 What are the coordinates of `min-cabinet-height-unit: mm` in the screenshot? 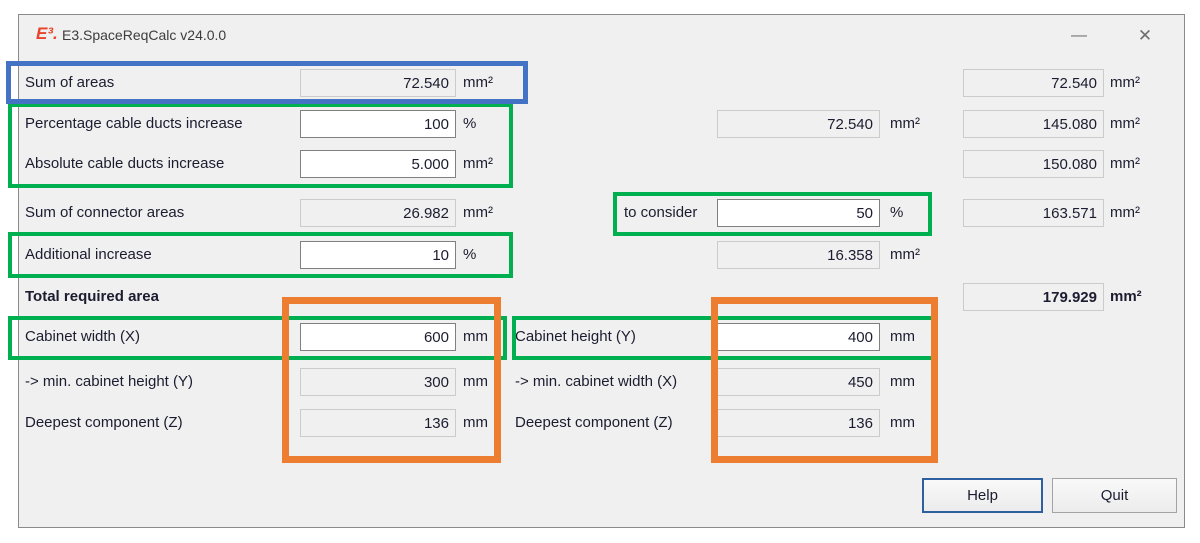 It's located at (475, 381).